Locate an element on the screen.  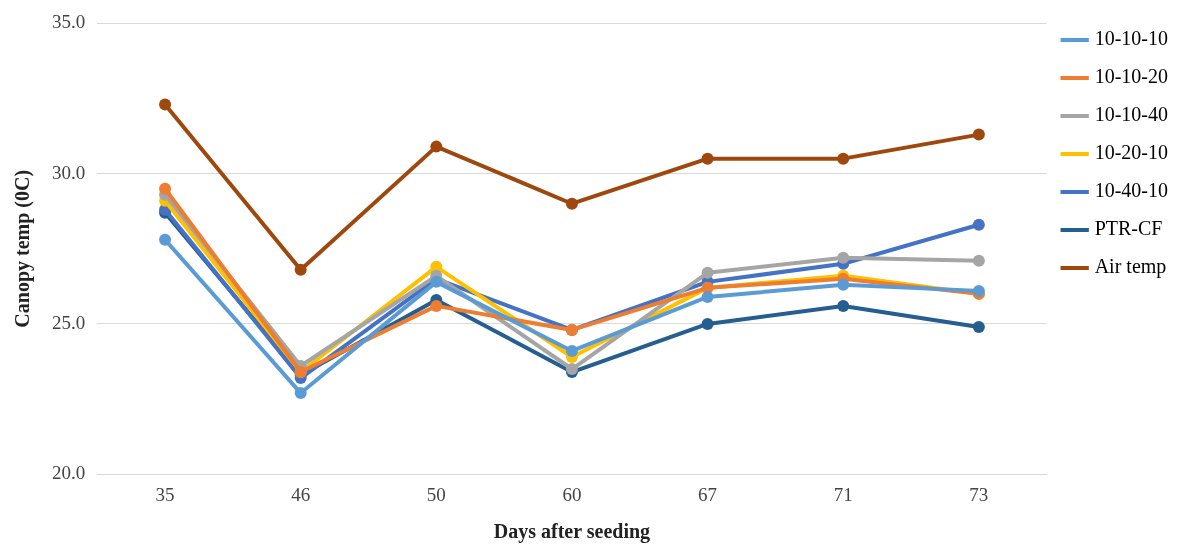
y-tick-label: 20.0 is located at coordinates (69, 473).